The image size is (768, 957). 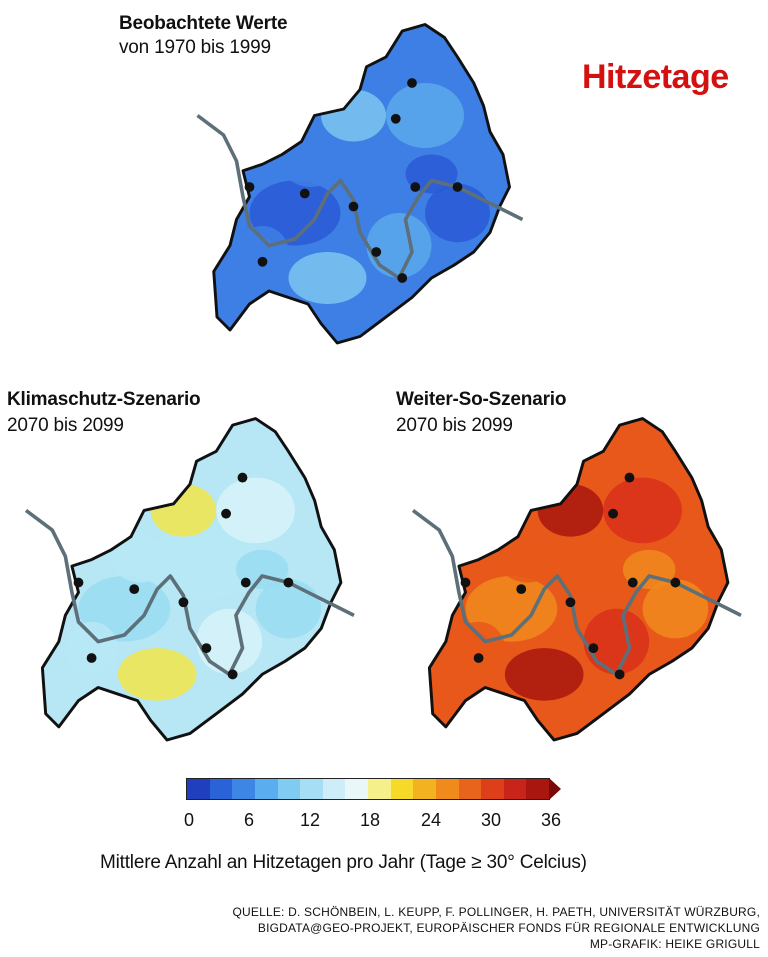 I want to click on legend-tick: 6, so click(x=249, y=820).